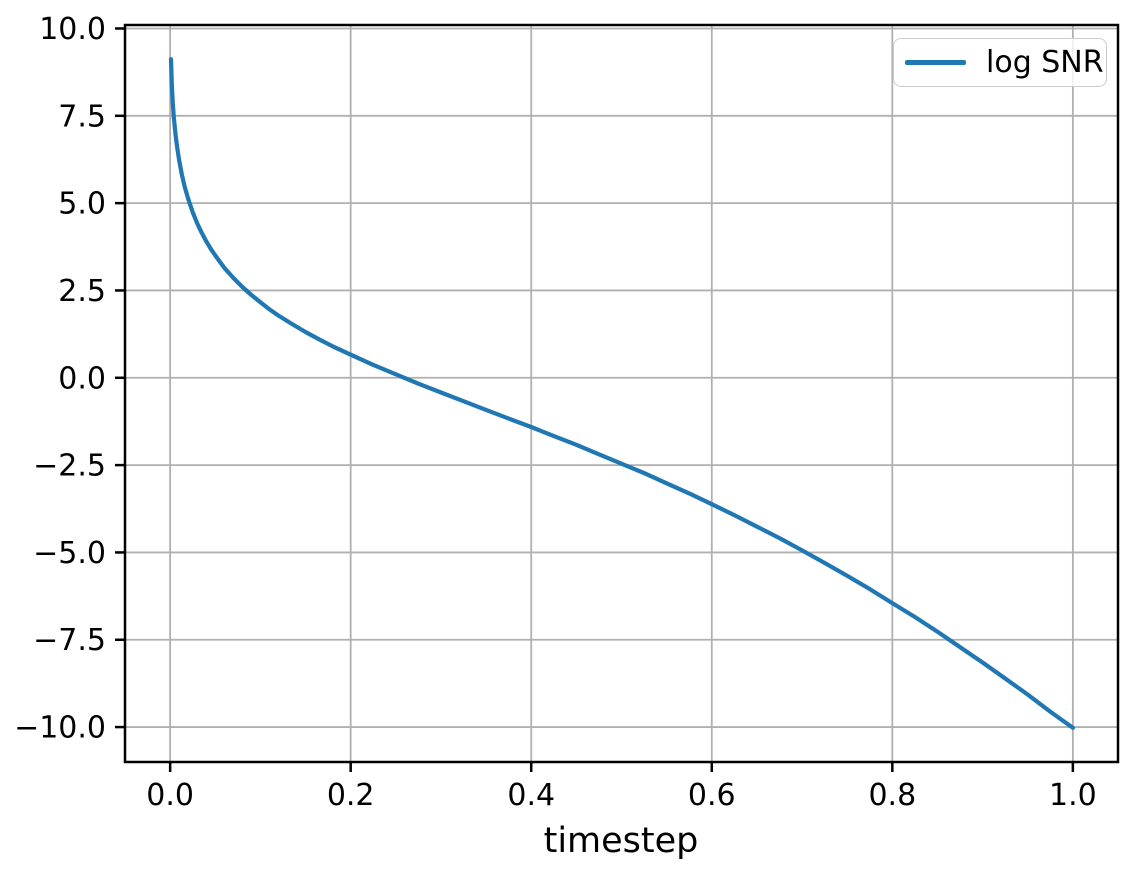 This screenshot has height=870, width=1136. What do you see at coordinates (712, 795) in the screenshot?
I see `x-tick-label-0.6: 0.6` at bounding box center [712, 795].